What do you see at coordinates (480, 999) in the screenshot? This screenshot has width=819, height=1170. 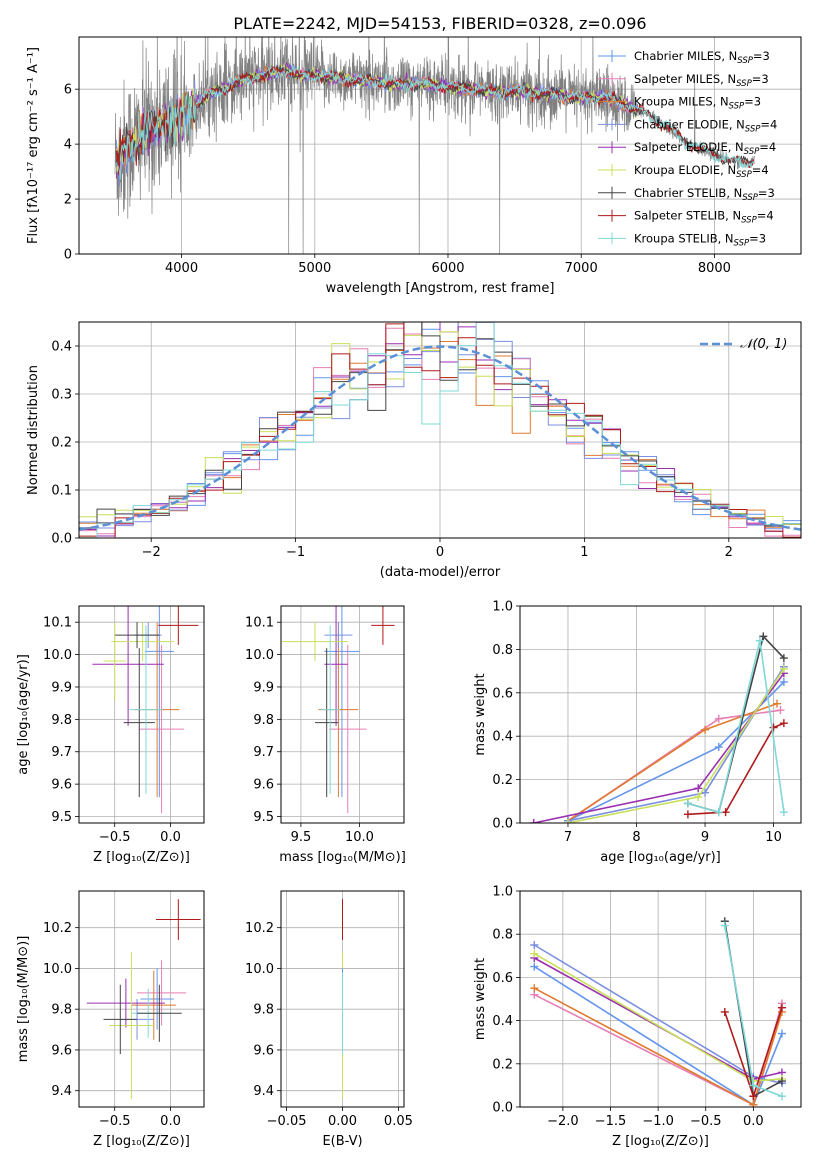 I see `weight_vs_Z-ylabel: mass weight` at bounding box center [480, 999].